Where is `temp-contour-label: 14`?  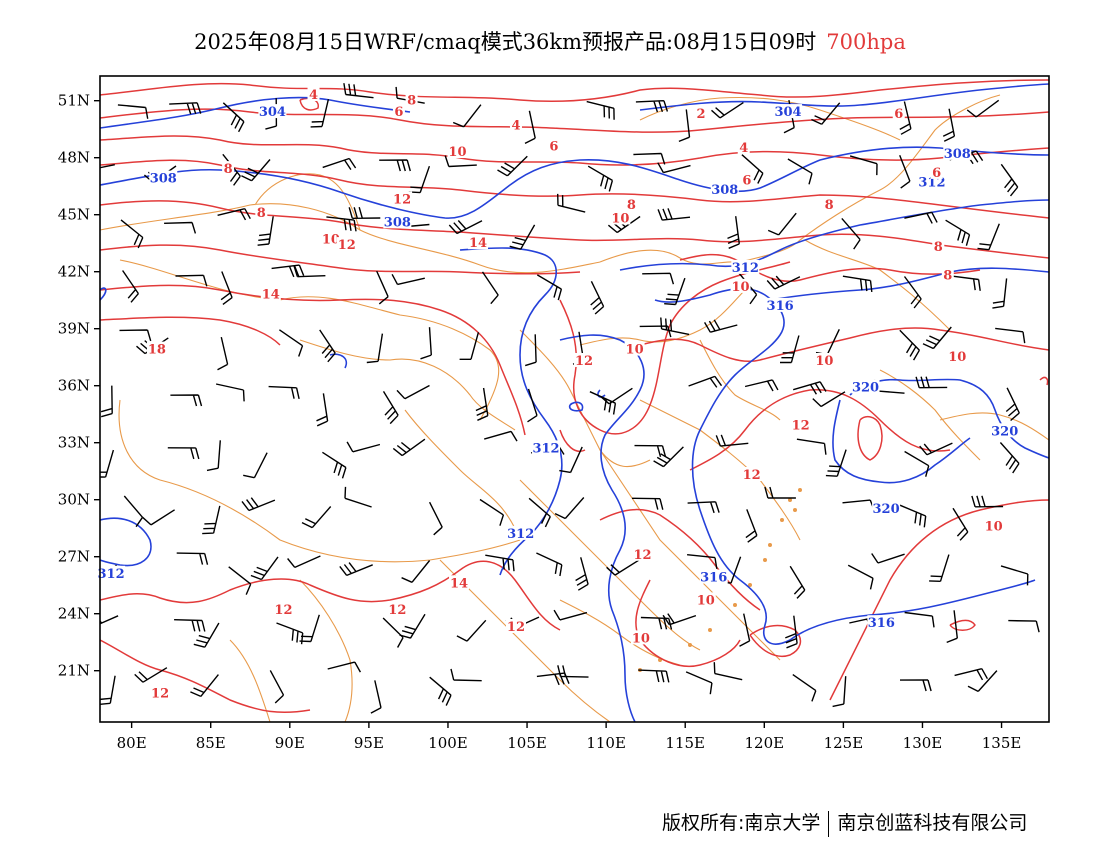 temp-contour-label: 14 is located at coordinates (459, 583).